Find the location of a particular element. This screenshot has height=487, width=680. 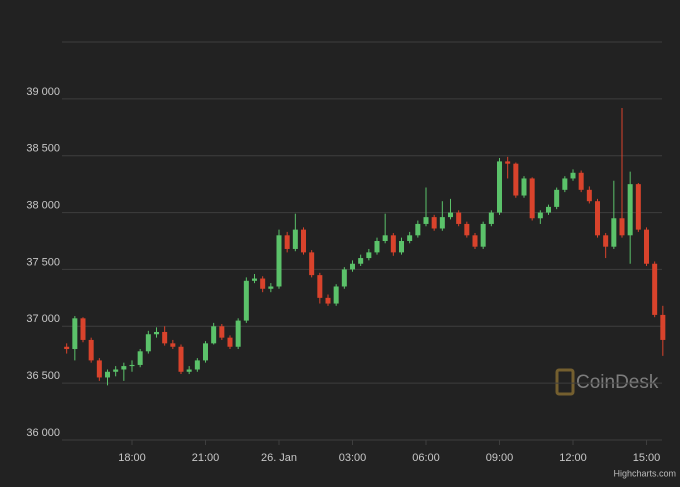

x-tick-label: 26. Jan is located at coordinates (279, 458).